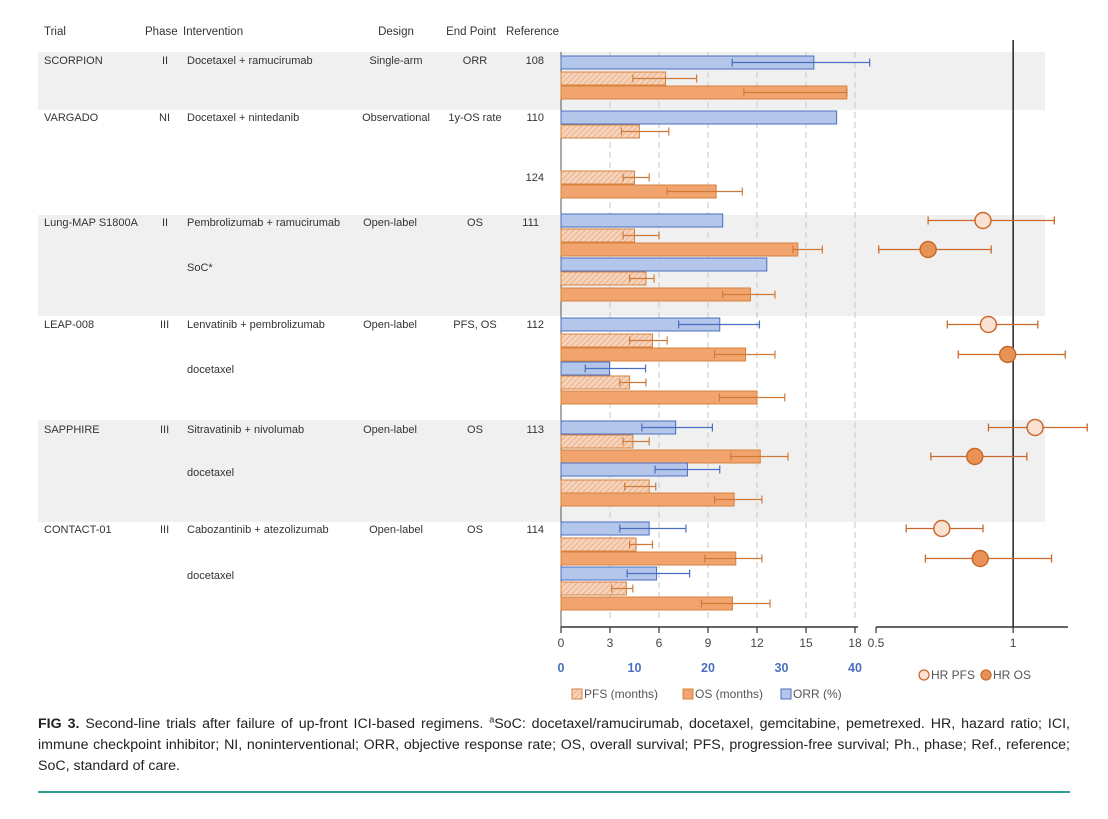 This screenshot has width=1108, height=819. I want to click on legend-marker-hr-pfs, so click(924, 675).